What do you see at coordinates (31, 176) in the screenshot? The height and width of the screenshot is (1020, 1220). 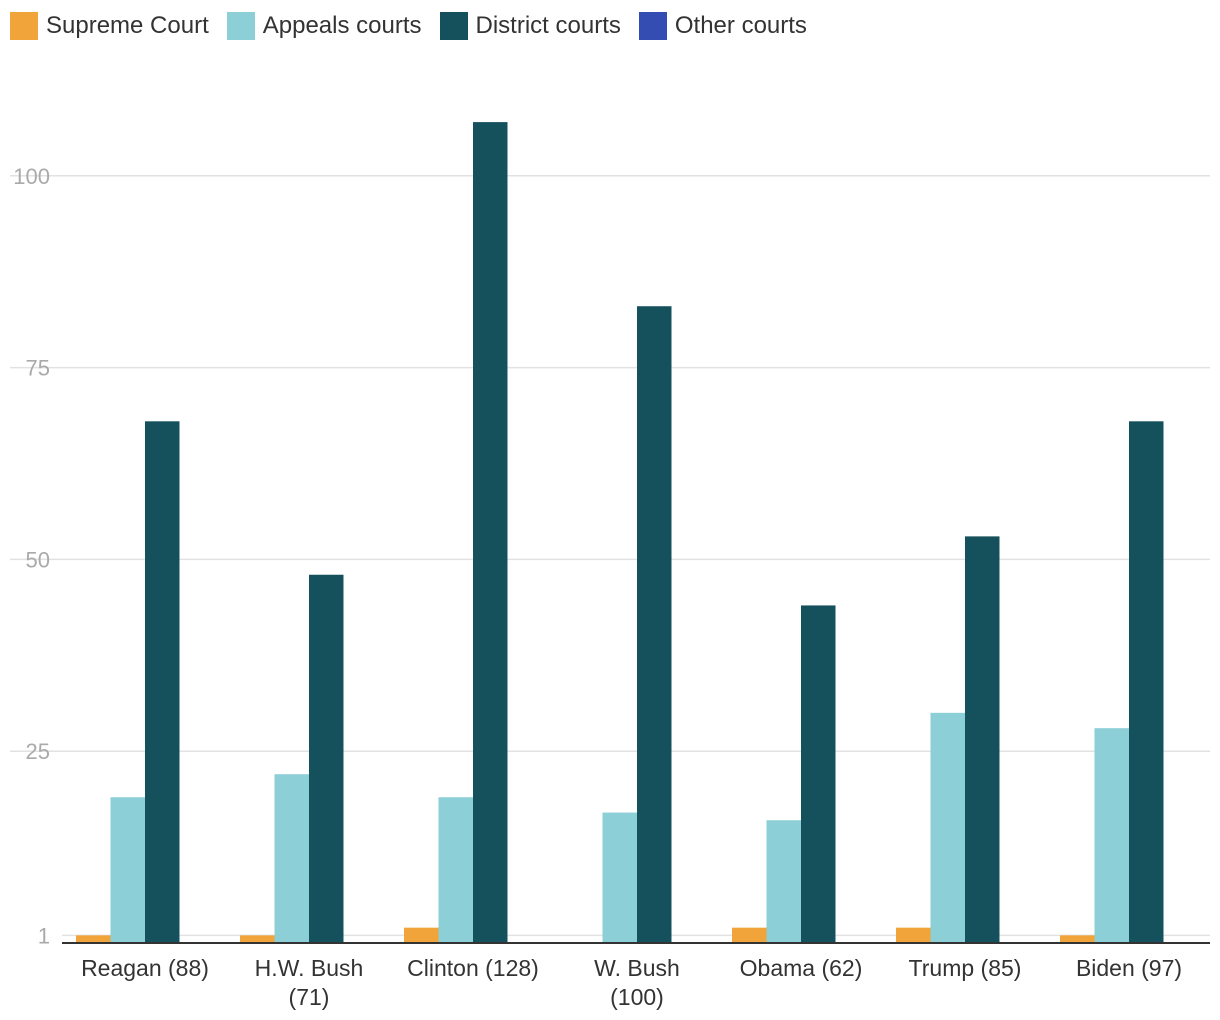 I see `y-tick-label: 100` at bounding box center [31, 176].